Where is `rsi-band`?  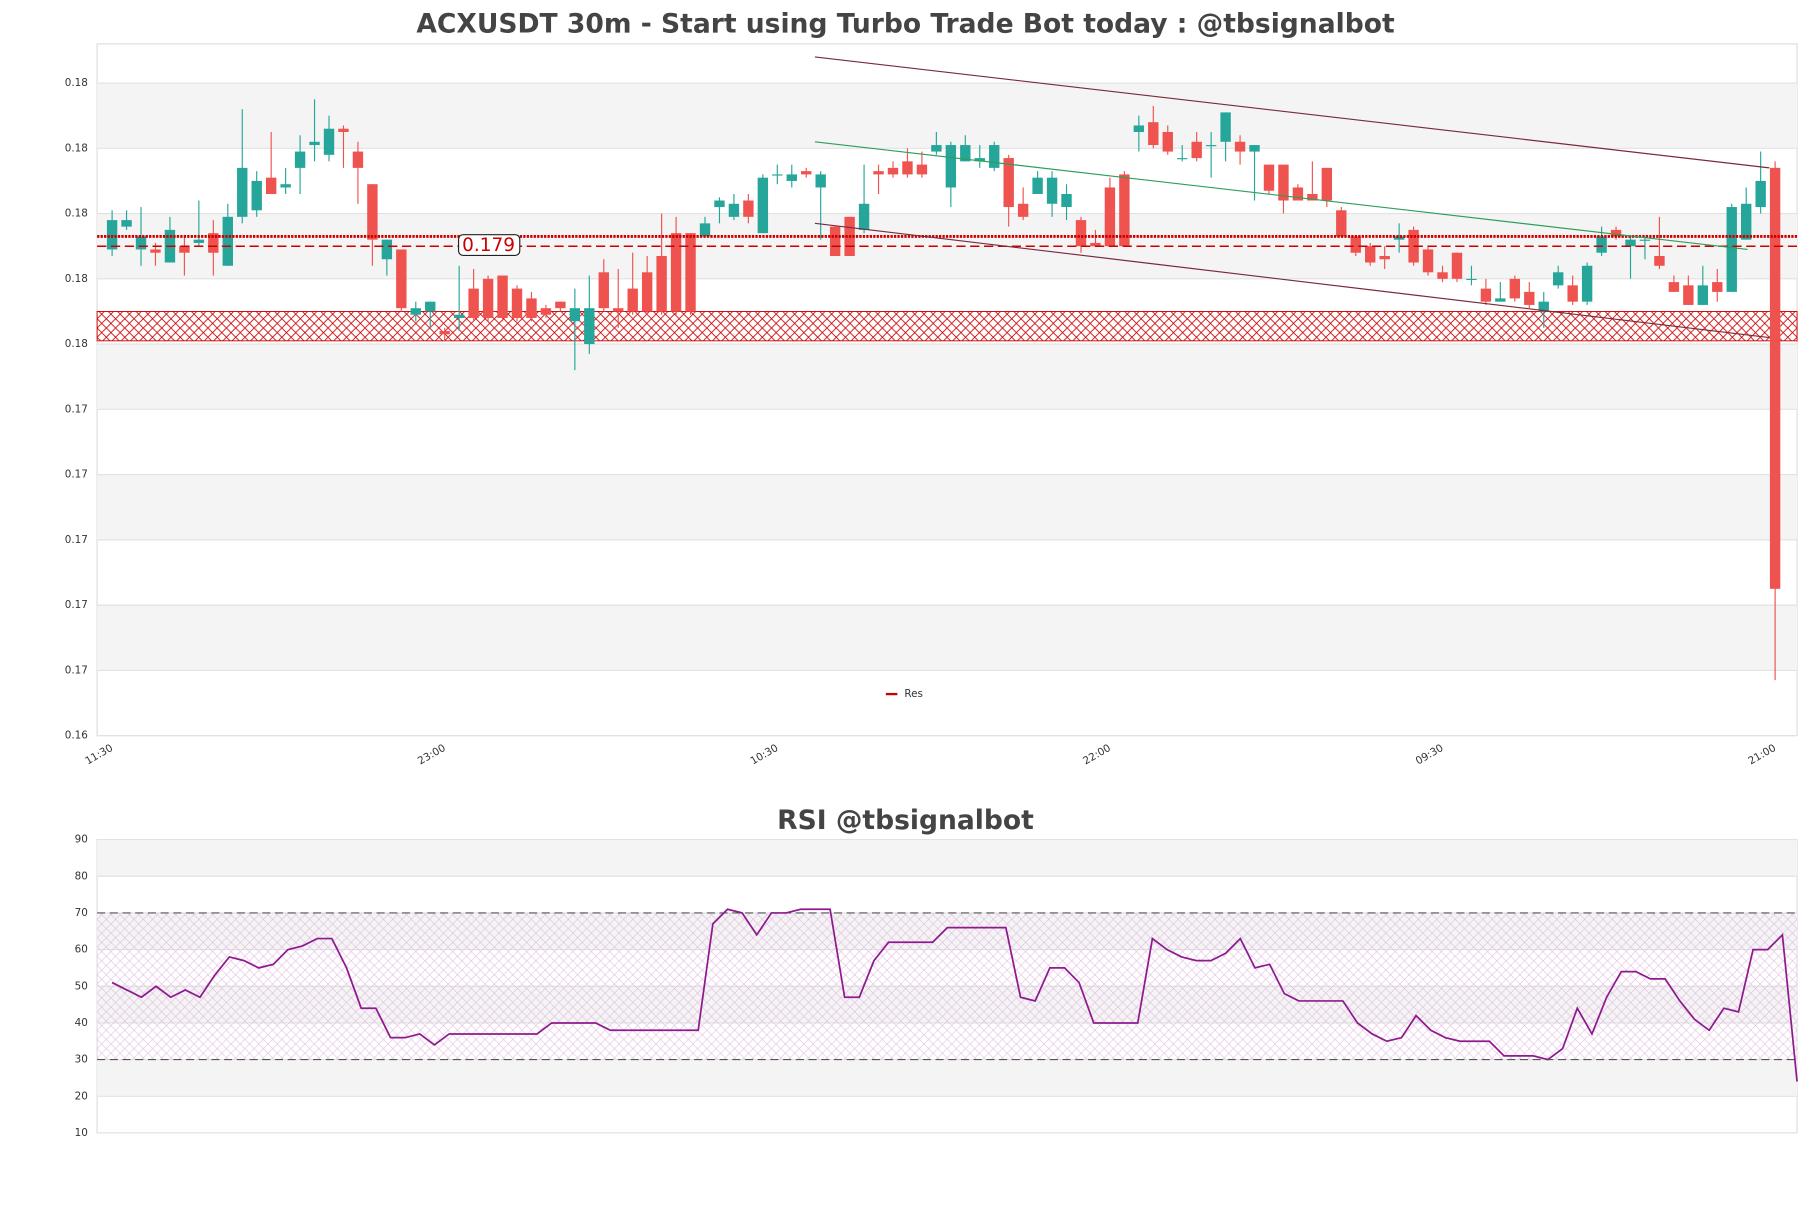
rsi-band is located at coordinates (947, 986).